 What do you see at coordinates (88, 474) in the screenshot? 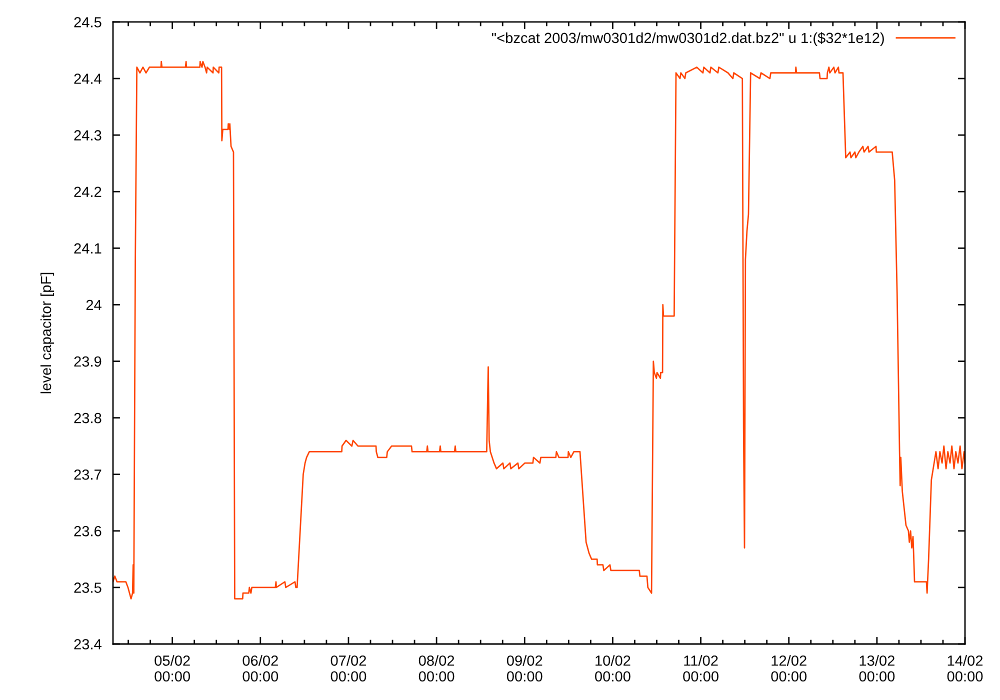
I see `y-tick-label: 23.7` at bounding box center [88, 474].